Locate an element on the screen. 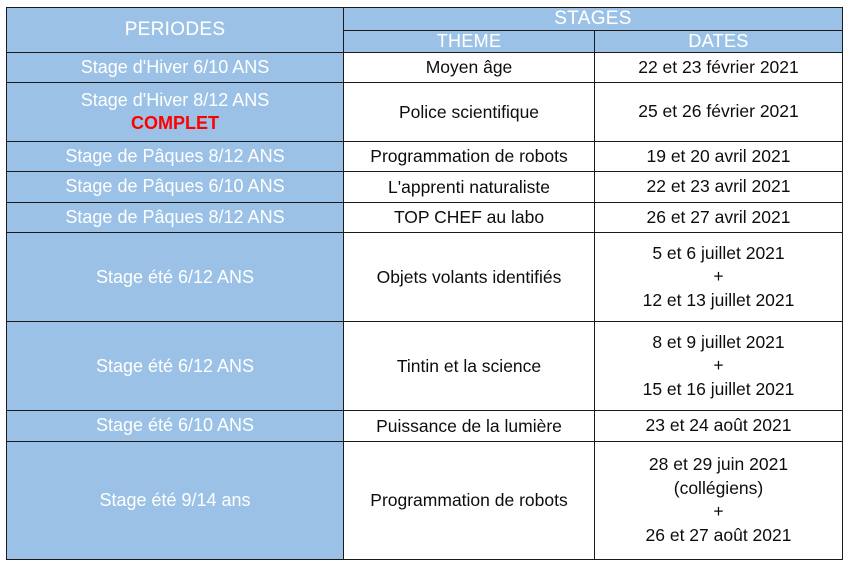 The width and height of the screenshot is (858, 569). cell-theme: Police scientifique is located at coordinates (469, 112).